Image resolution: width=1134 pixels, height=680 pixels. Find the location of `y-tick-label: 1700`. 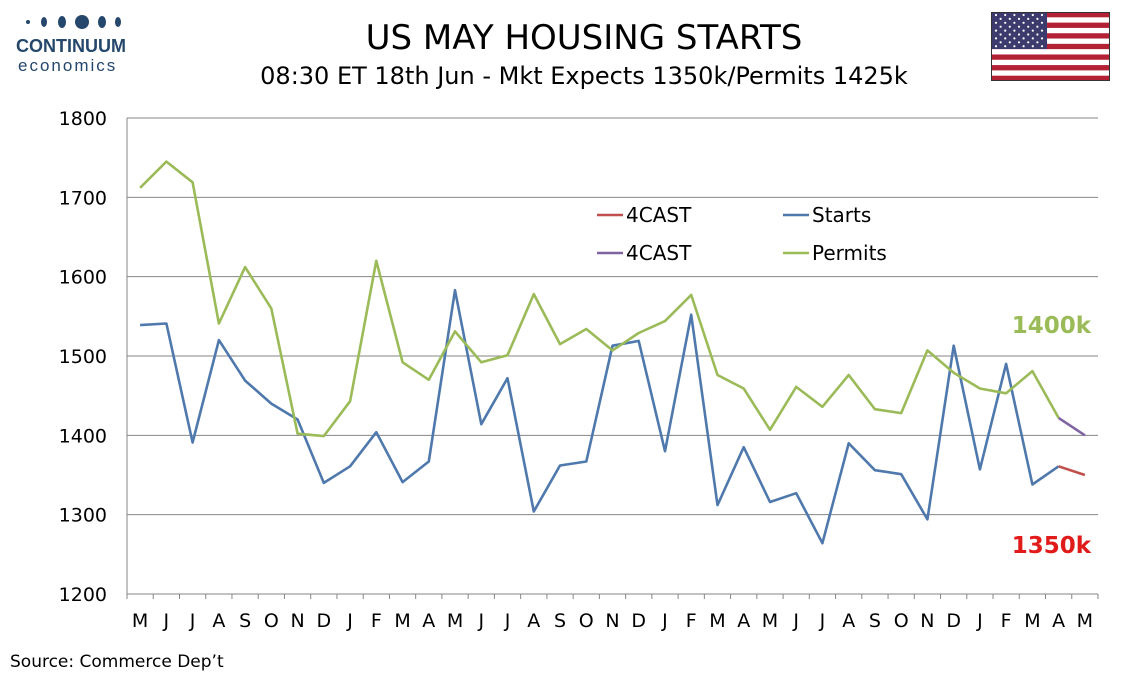

y-tick-label: 1700 is located at coordinates (83, 198).